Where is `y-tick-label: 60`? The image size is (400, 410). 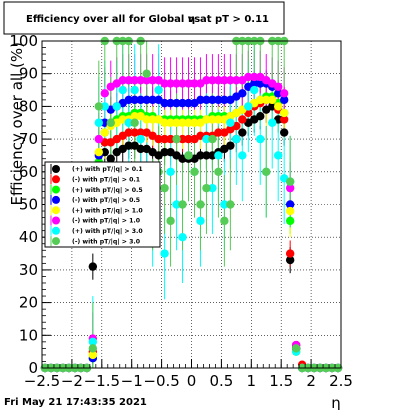 y-tick-label: 60 is located at coordinates (28, 172).